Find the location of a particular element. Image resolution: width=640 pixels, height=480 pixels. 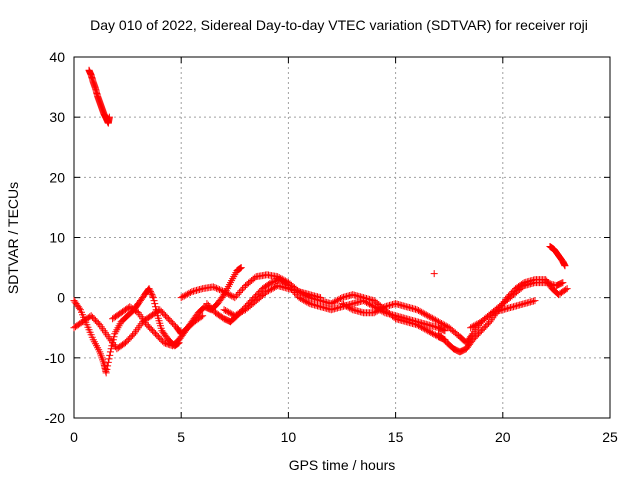

x-tick-label: 0 is located at coordinates (74, 437).